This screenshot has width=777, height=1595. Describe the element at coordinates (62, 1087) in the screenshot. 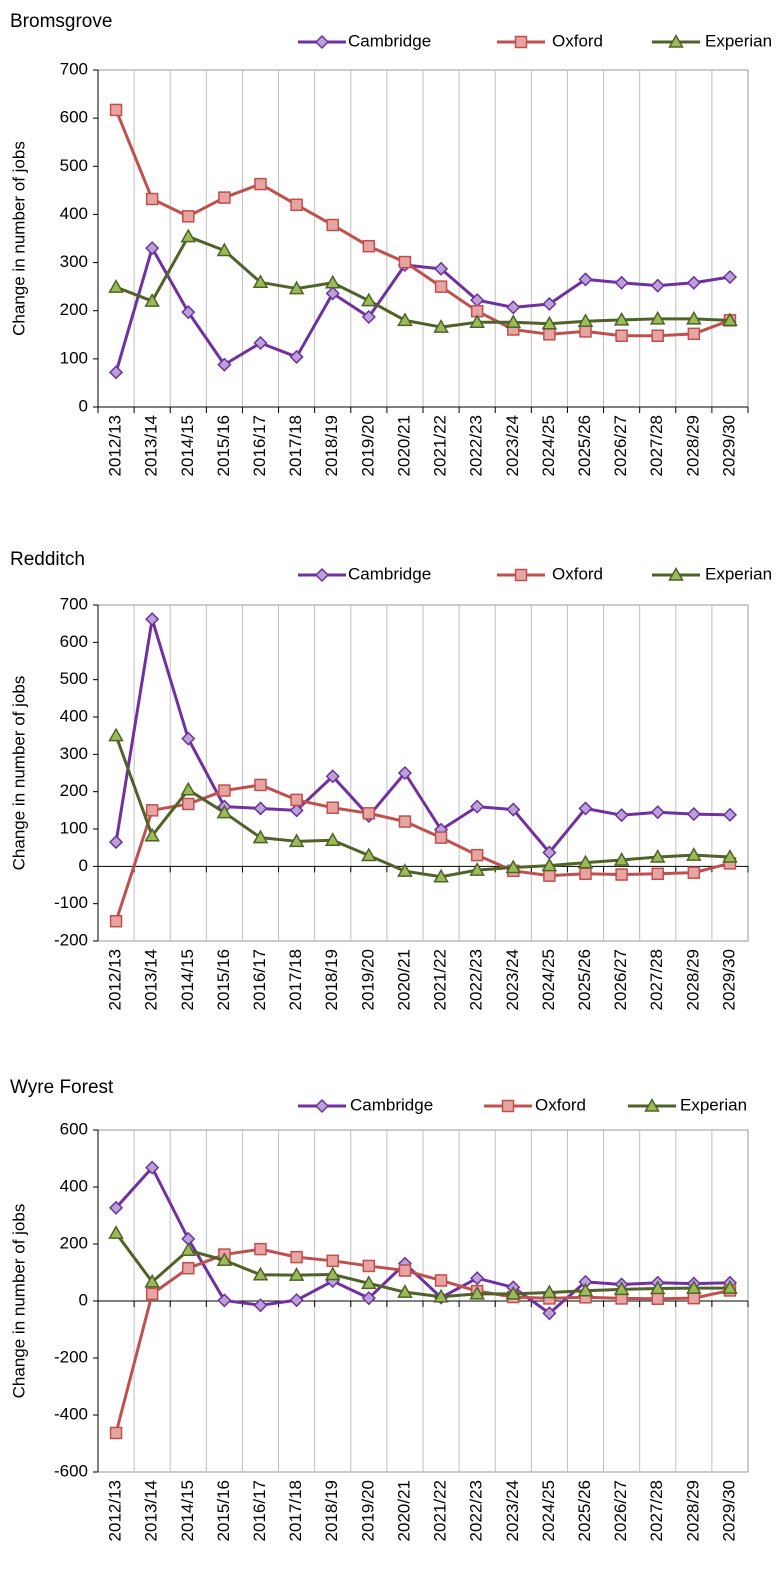

I see `chart-title: Wyre Forest` at that location.